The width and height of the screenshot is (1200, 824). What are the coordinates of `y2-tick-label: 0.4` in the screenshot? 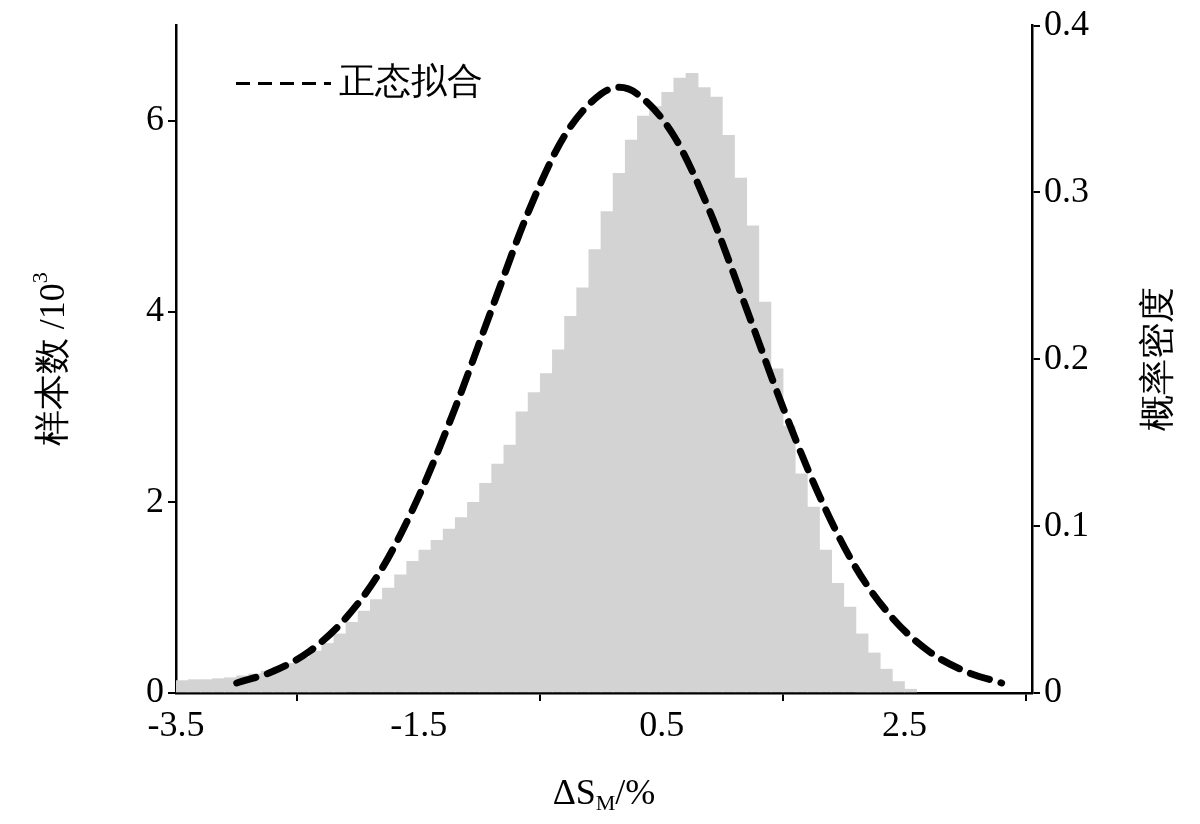 It's located at (1066, 23).